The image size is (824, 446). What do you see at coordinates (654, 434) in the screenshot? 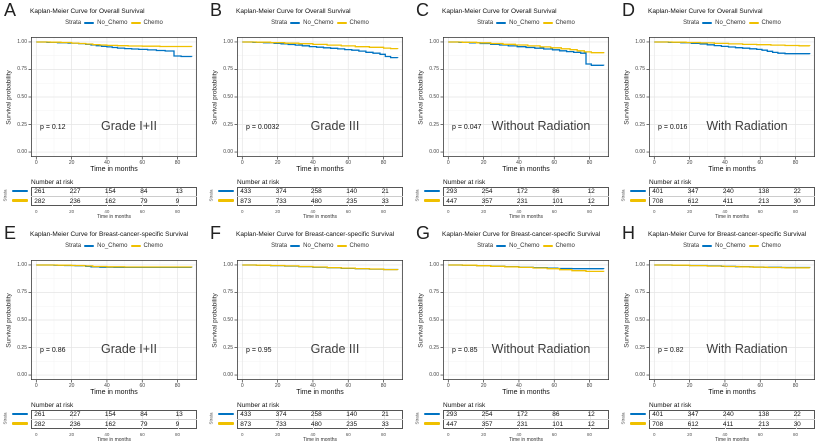
I see `risk-x-tick-label: 0` at bounding box center [654, 434].